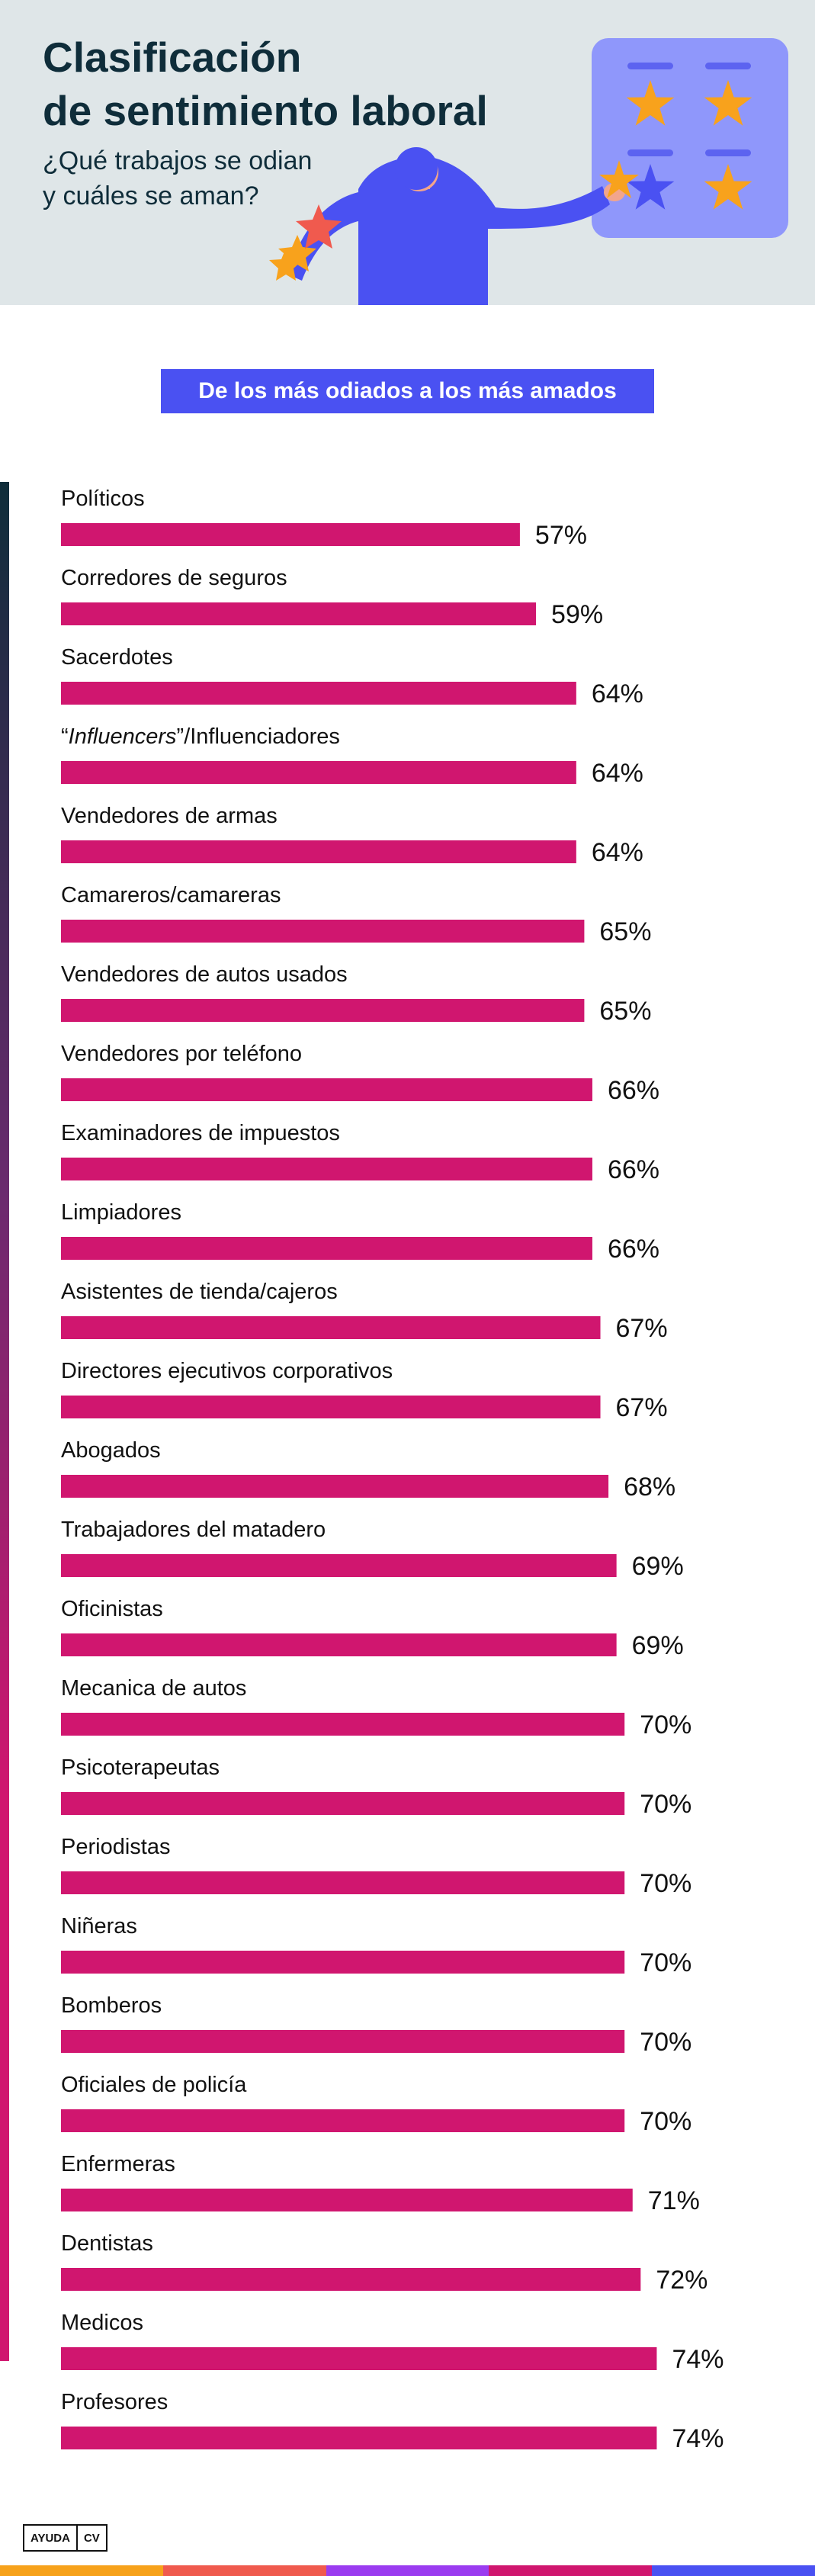  Describe the element at coordinates (140, 1767) in the screenshot. I see `category-label: Psicoterapeutas` at that location.